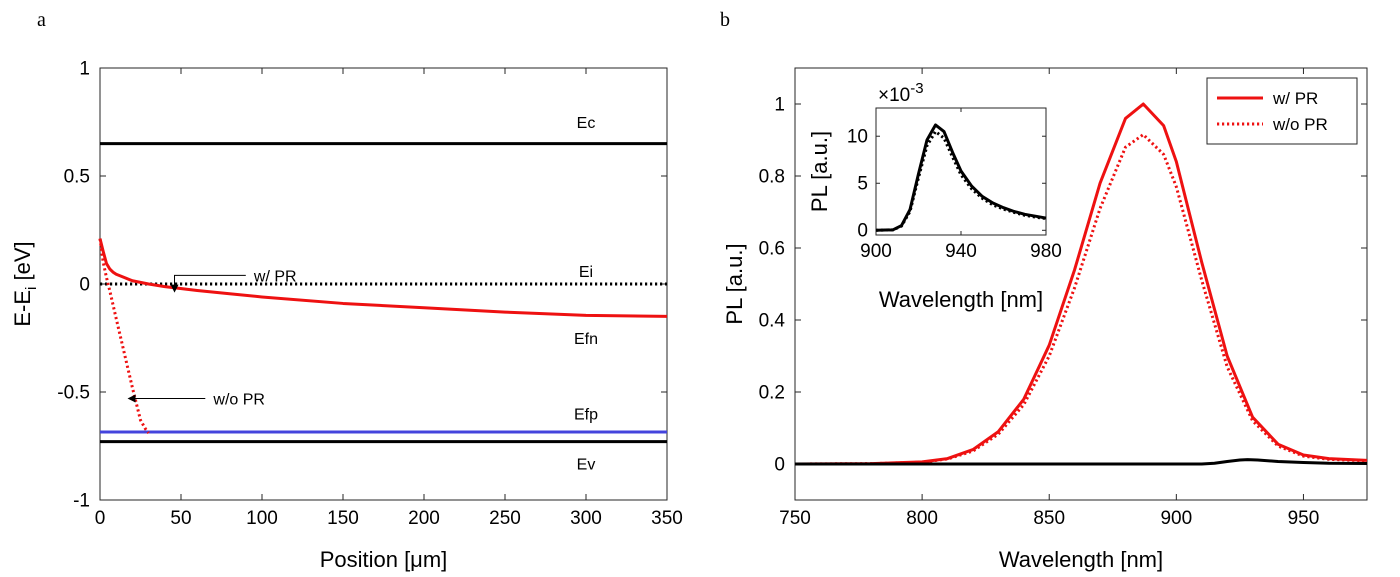 The image size is (1400, 577). Describe the element at coordinates (1046, 251) in the screenshot. I see `inset-xtick-label: 980` at that location.